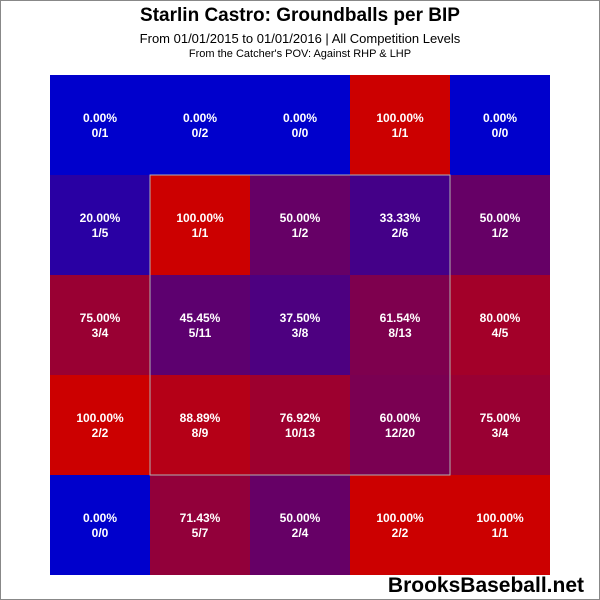  I want to click on cell-percent-label: 33.33%, so click(400, 218).